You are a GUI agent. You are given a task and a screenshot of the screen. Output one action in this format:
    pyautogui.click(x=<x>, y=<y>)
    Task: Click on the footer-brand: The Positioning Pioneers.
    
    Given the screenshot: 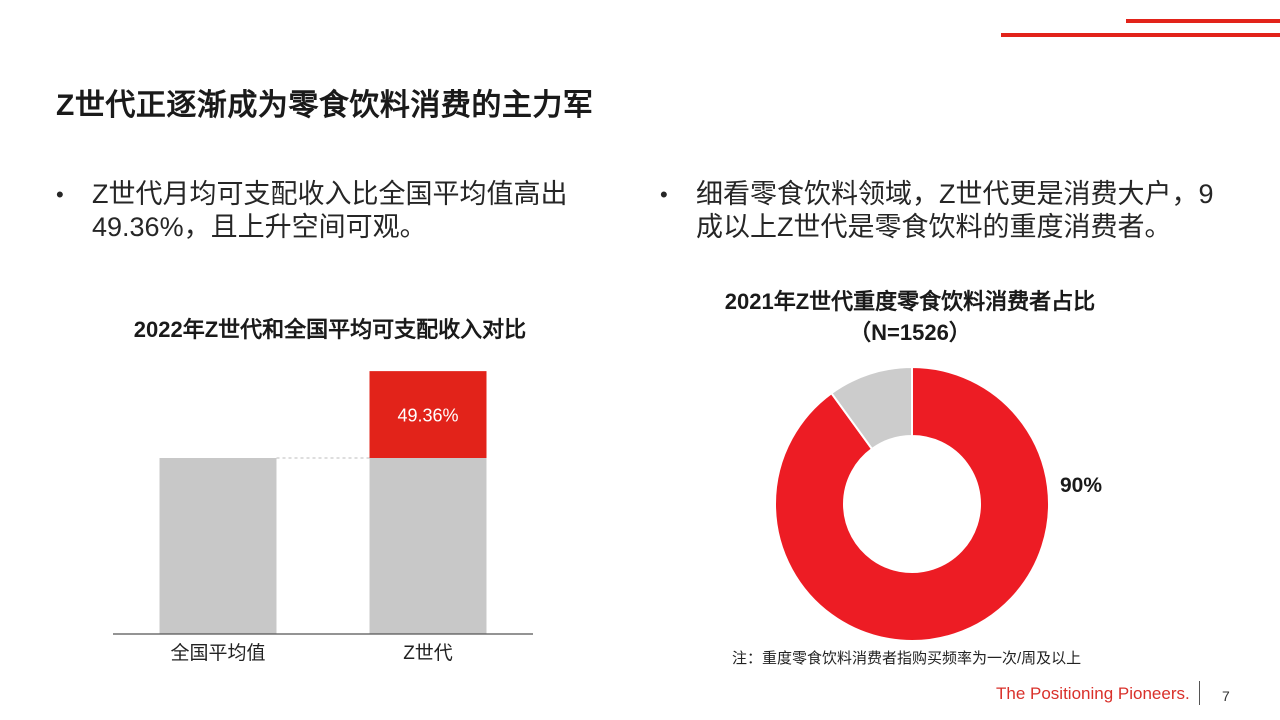 What is the action you would take?
    pyautogui.click(x=1093, y=693)
    